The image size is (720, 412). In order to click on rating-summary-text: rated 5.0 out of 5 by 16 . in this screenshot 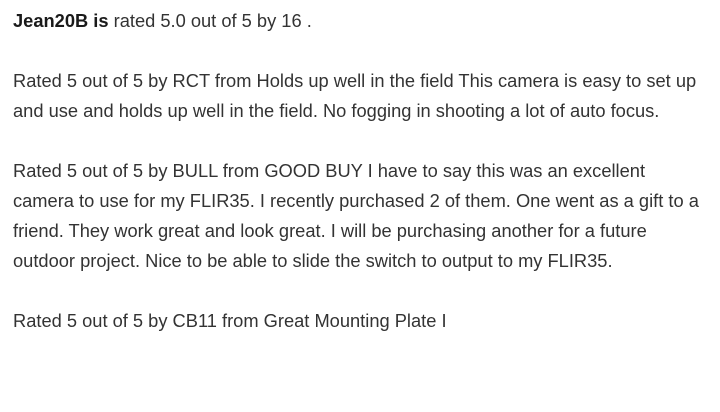, I will do `click(210, 20)`.